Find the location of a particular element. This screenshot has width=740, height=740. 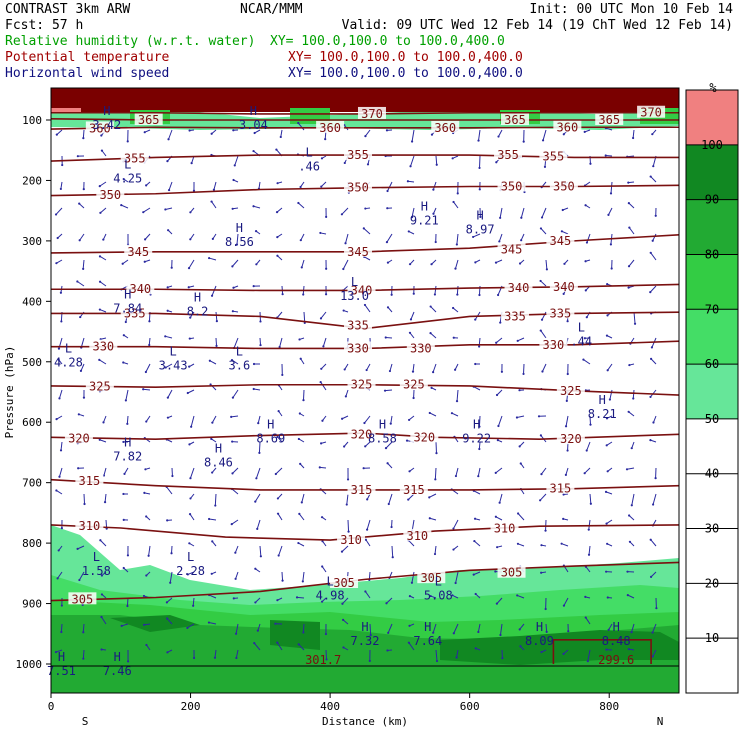

wind-extremum-value: 1.58 is located at coordinates (96, 571).